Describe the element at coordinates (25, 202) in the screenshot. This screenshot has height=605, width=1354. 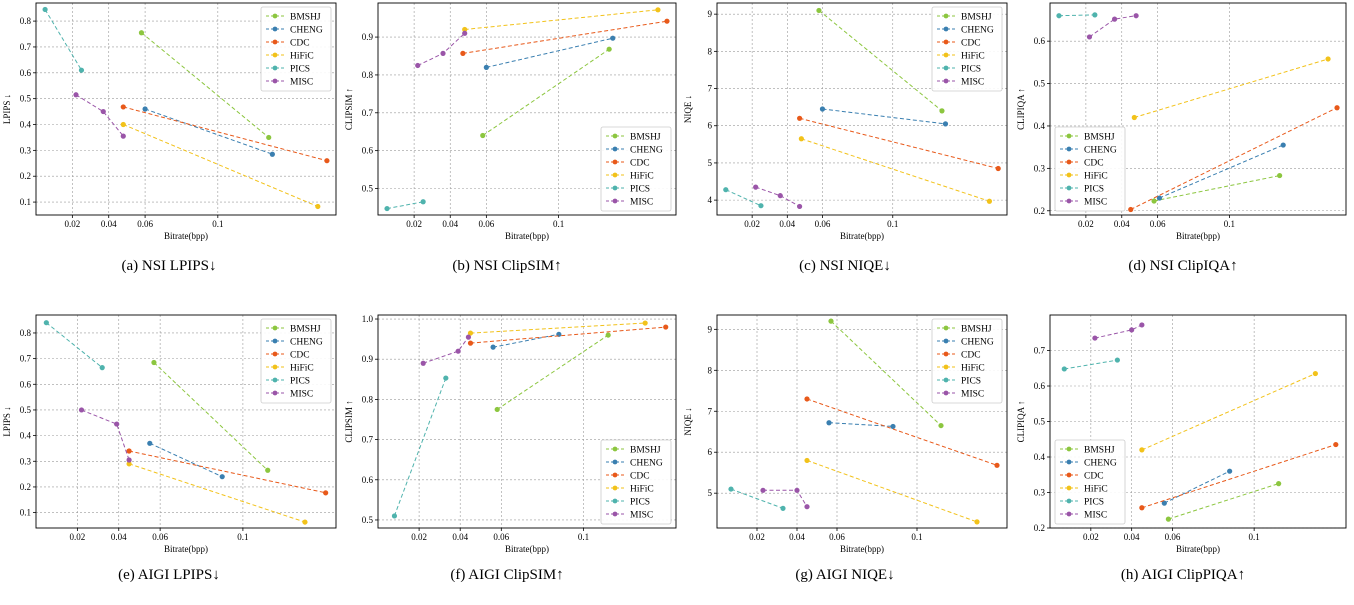
I see `y-tick-label: 0.1` at that location.